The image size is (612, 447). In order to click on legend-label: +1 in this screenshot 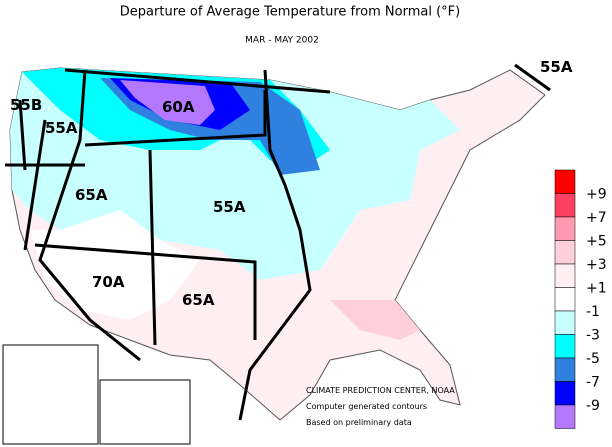, I will do `click(596, 289)`.